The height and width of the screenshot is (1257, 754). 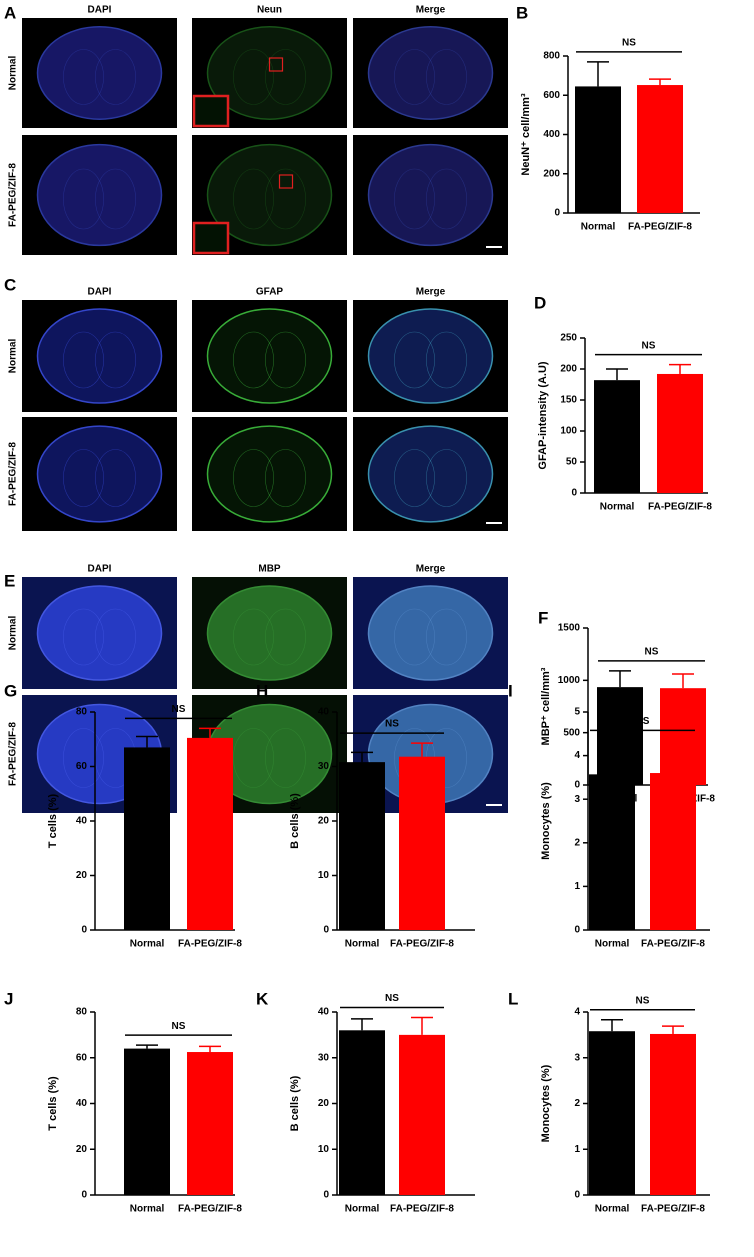 What do you see at coordinates (568, 338) in the screenshot?
I see `y-tick-label: 250` at bounding box center [568, 338].